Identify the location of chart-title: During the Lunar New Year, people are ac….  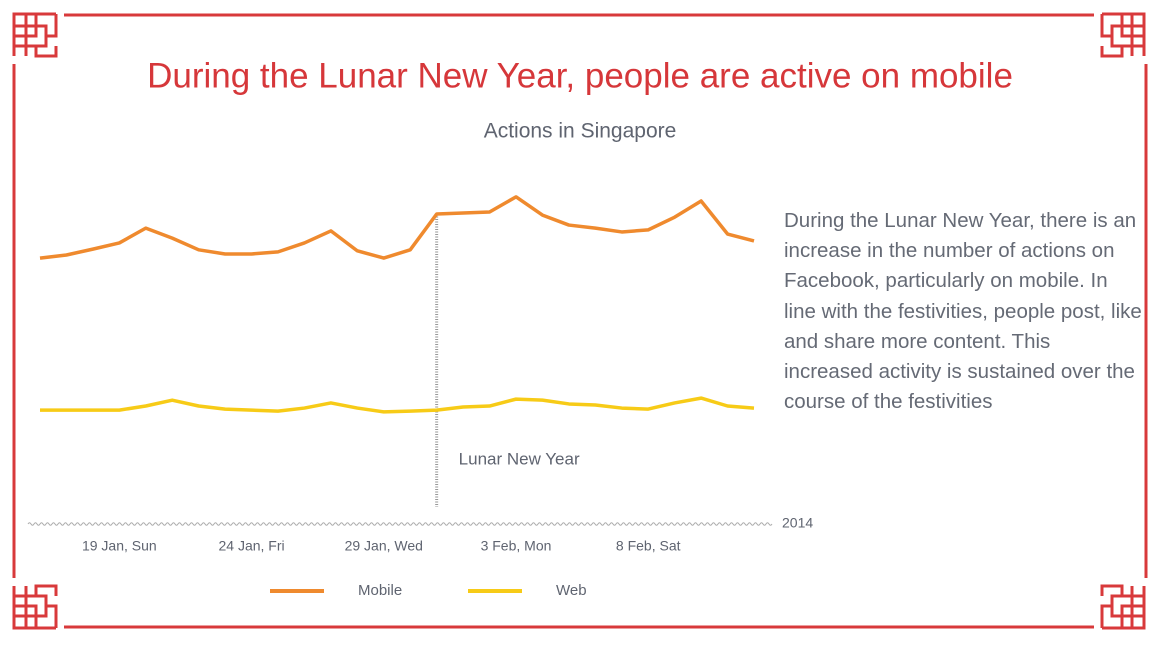
(580, 75).